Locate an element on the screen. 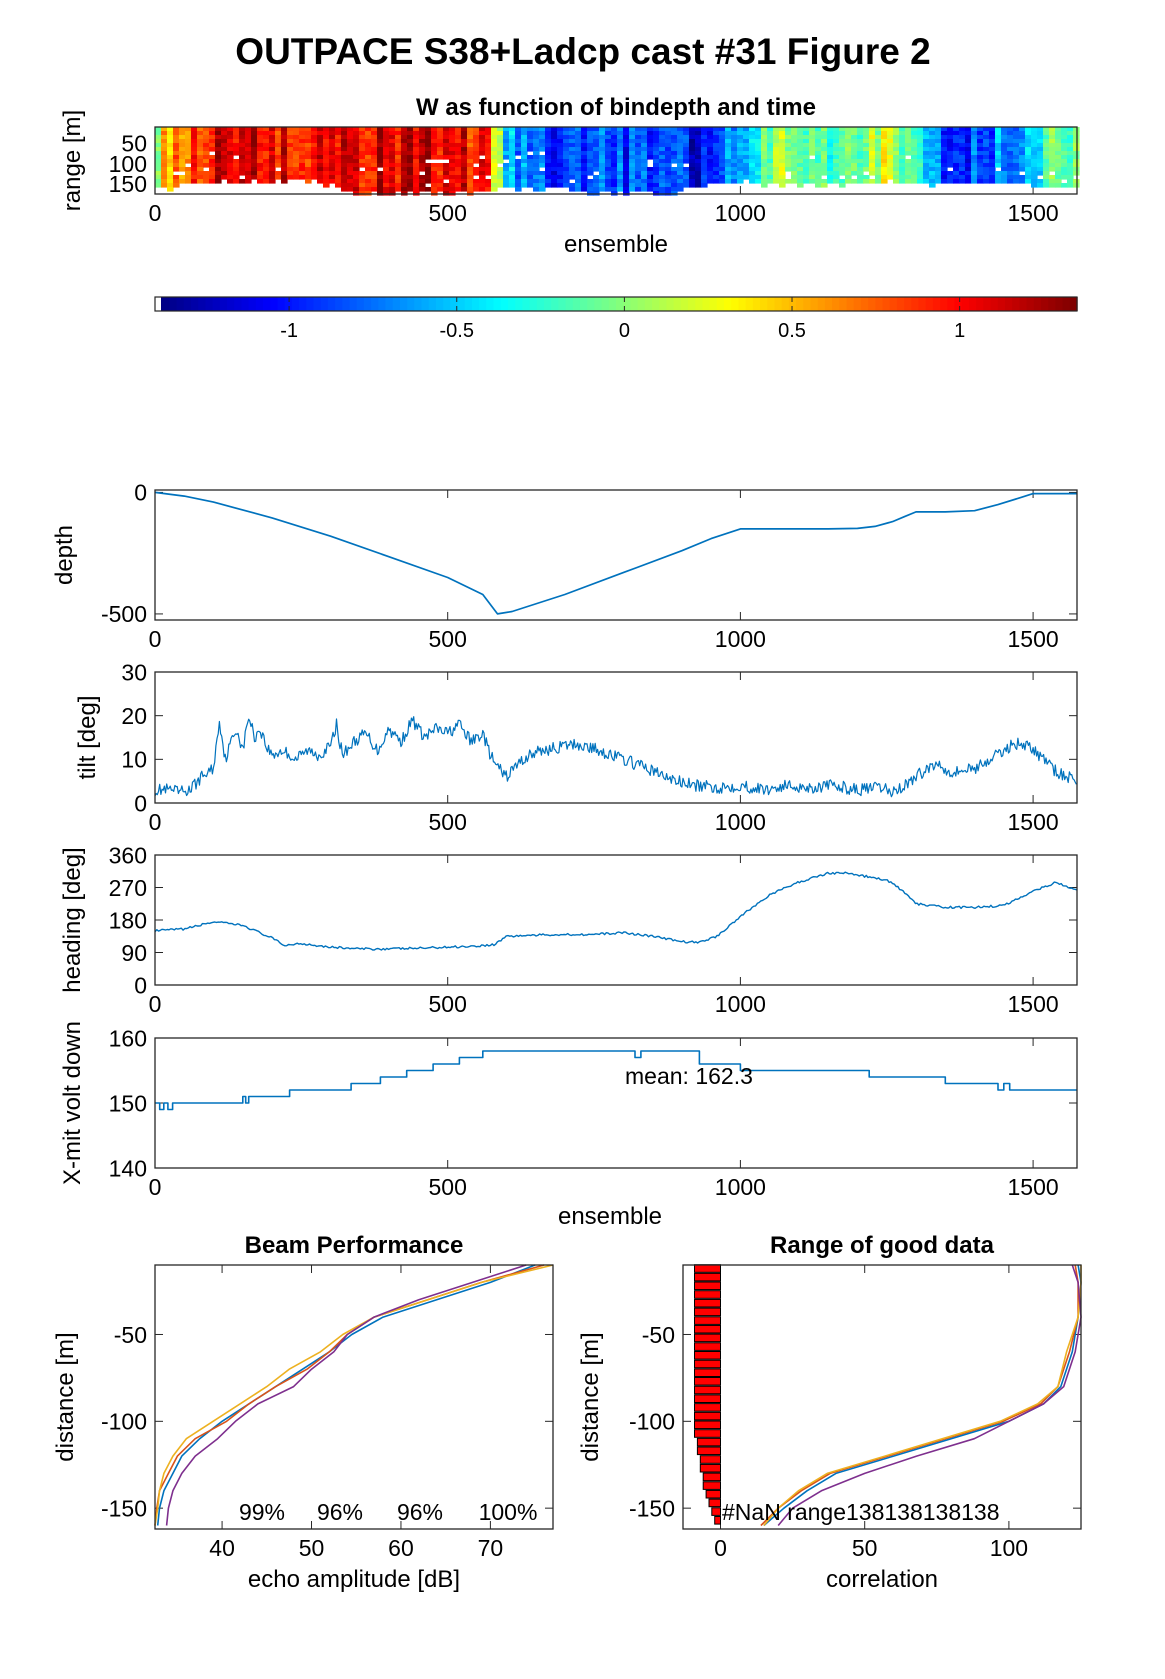 Image resolution: width=1165 pixels, height=1679 pixels. x-tick-label: 0 is located at coordinates (155, 1187).